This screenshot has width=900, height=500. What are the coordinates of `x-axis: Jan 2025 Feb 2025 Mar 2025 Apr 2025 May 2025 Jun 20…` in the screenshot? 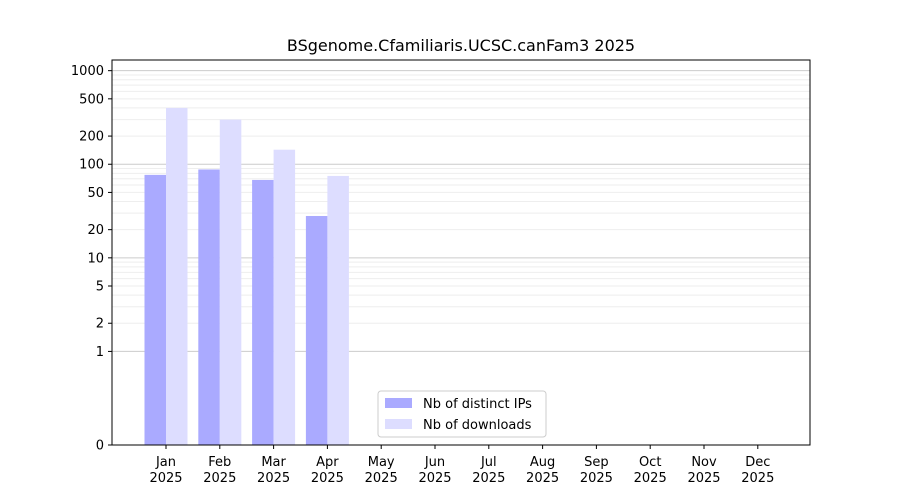 It's located at (461, 465).